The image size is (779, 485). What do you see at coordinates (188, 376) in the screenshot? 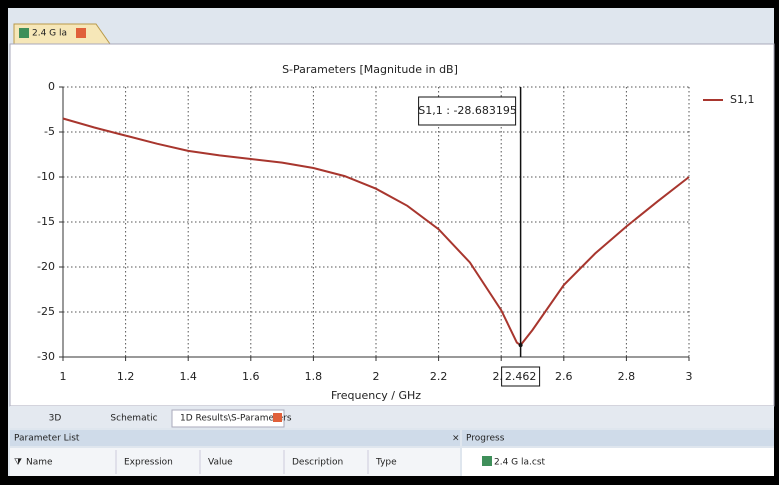
I see `x-tick-label: 1.4` at bounding box center [188, 376].